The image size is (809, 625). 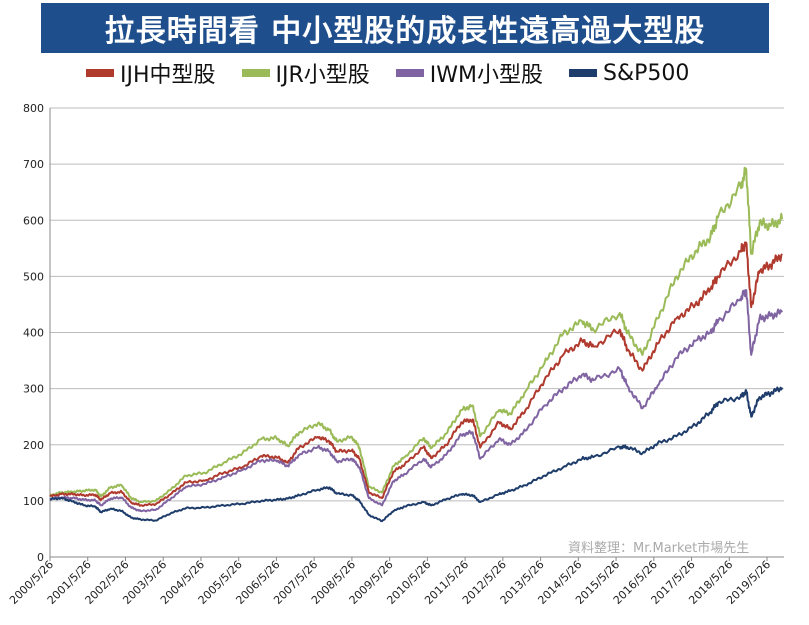 What do you see at coordinates (33, 220) in the screenshot?
I see `y-tick-label: 600` at bounding box center [33, 220].